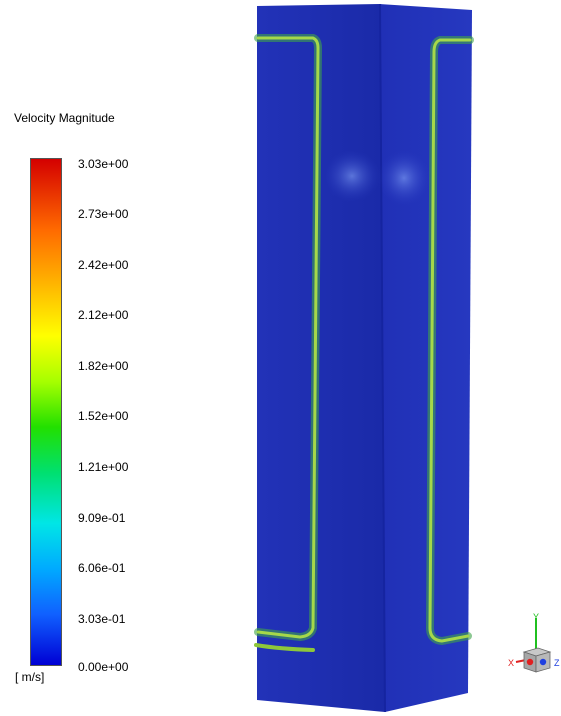  I want to click on tick-label: 2.12e+00, so click(103, 315).